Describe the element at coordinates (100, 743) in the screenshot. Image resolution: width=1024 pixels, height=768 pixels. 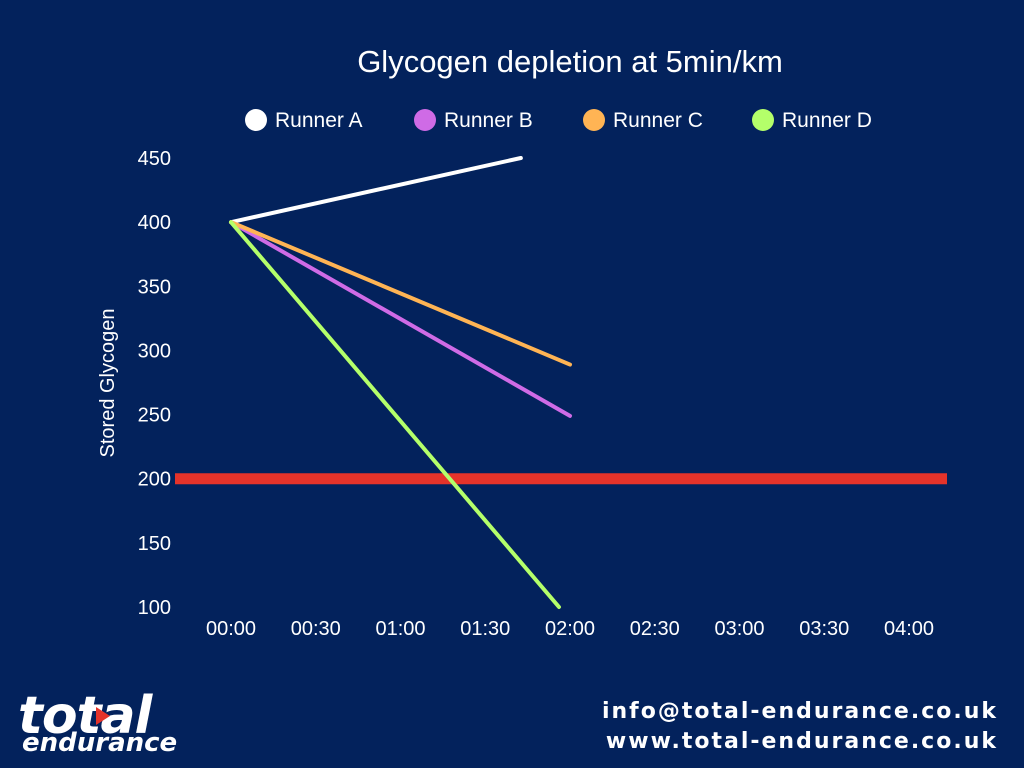
I see `logo-word-endurance: endurance` at that location.